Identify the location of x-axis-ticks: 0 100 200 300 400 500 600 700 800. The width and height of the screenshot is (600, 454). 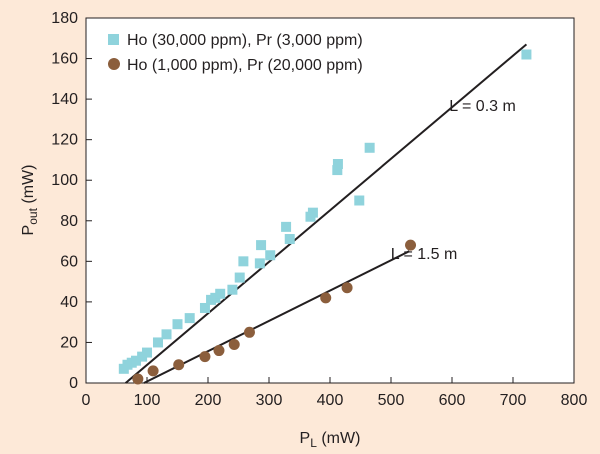
(335, 393).